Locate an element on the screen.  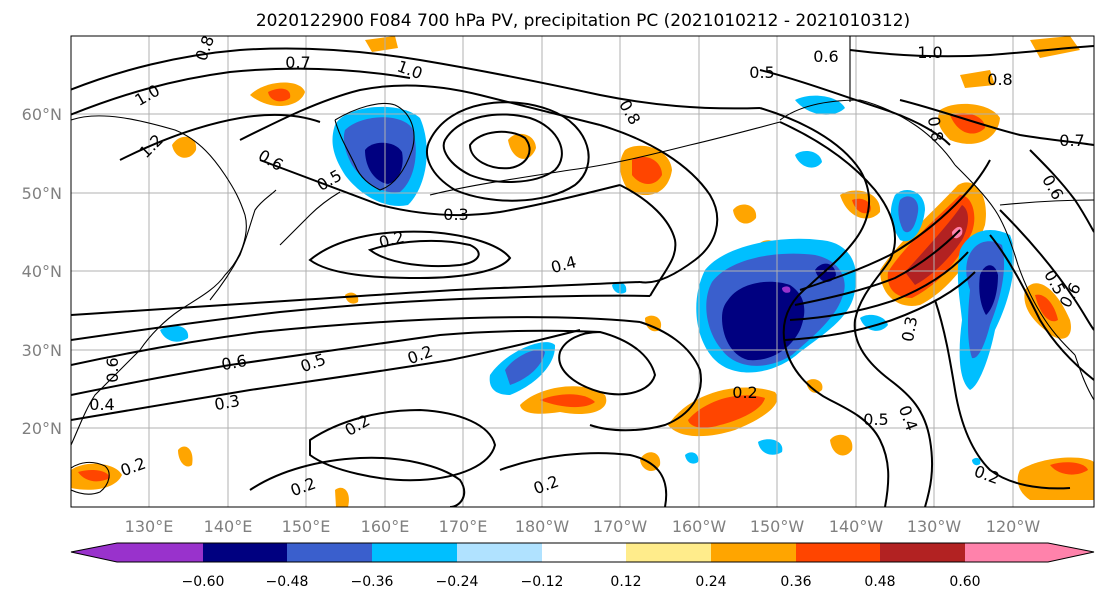
lat-label: 60°N is located at coordinates (42, 114).